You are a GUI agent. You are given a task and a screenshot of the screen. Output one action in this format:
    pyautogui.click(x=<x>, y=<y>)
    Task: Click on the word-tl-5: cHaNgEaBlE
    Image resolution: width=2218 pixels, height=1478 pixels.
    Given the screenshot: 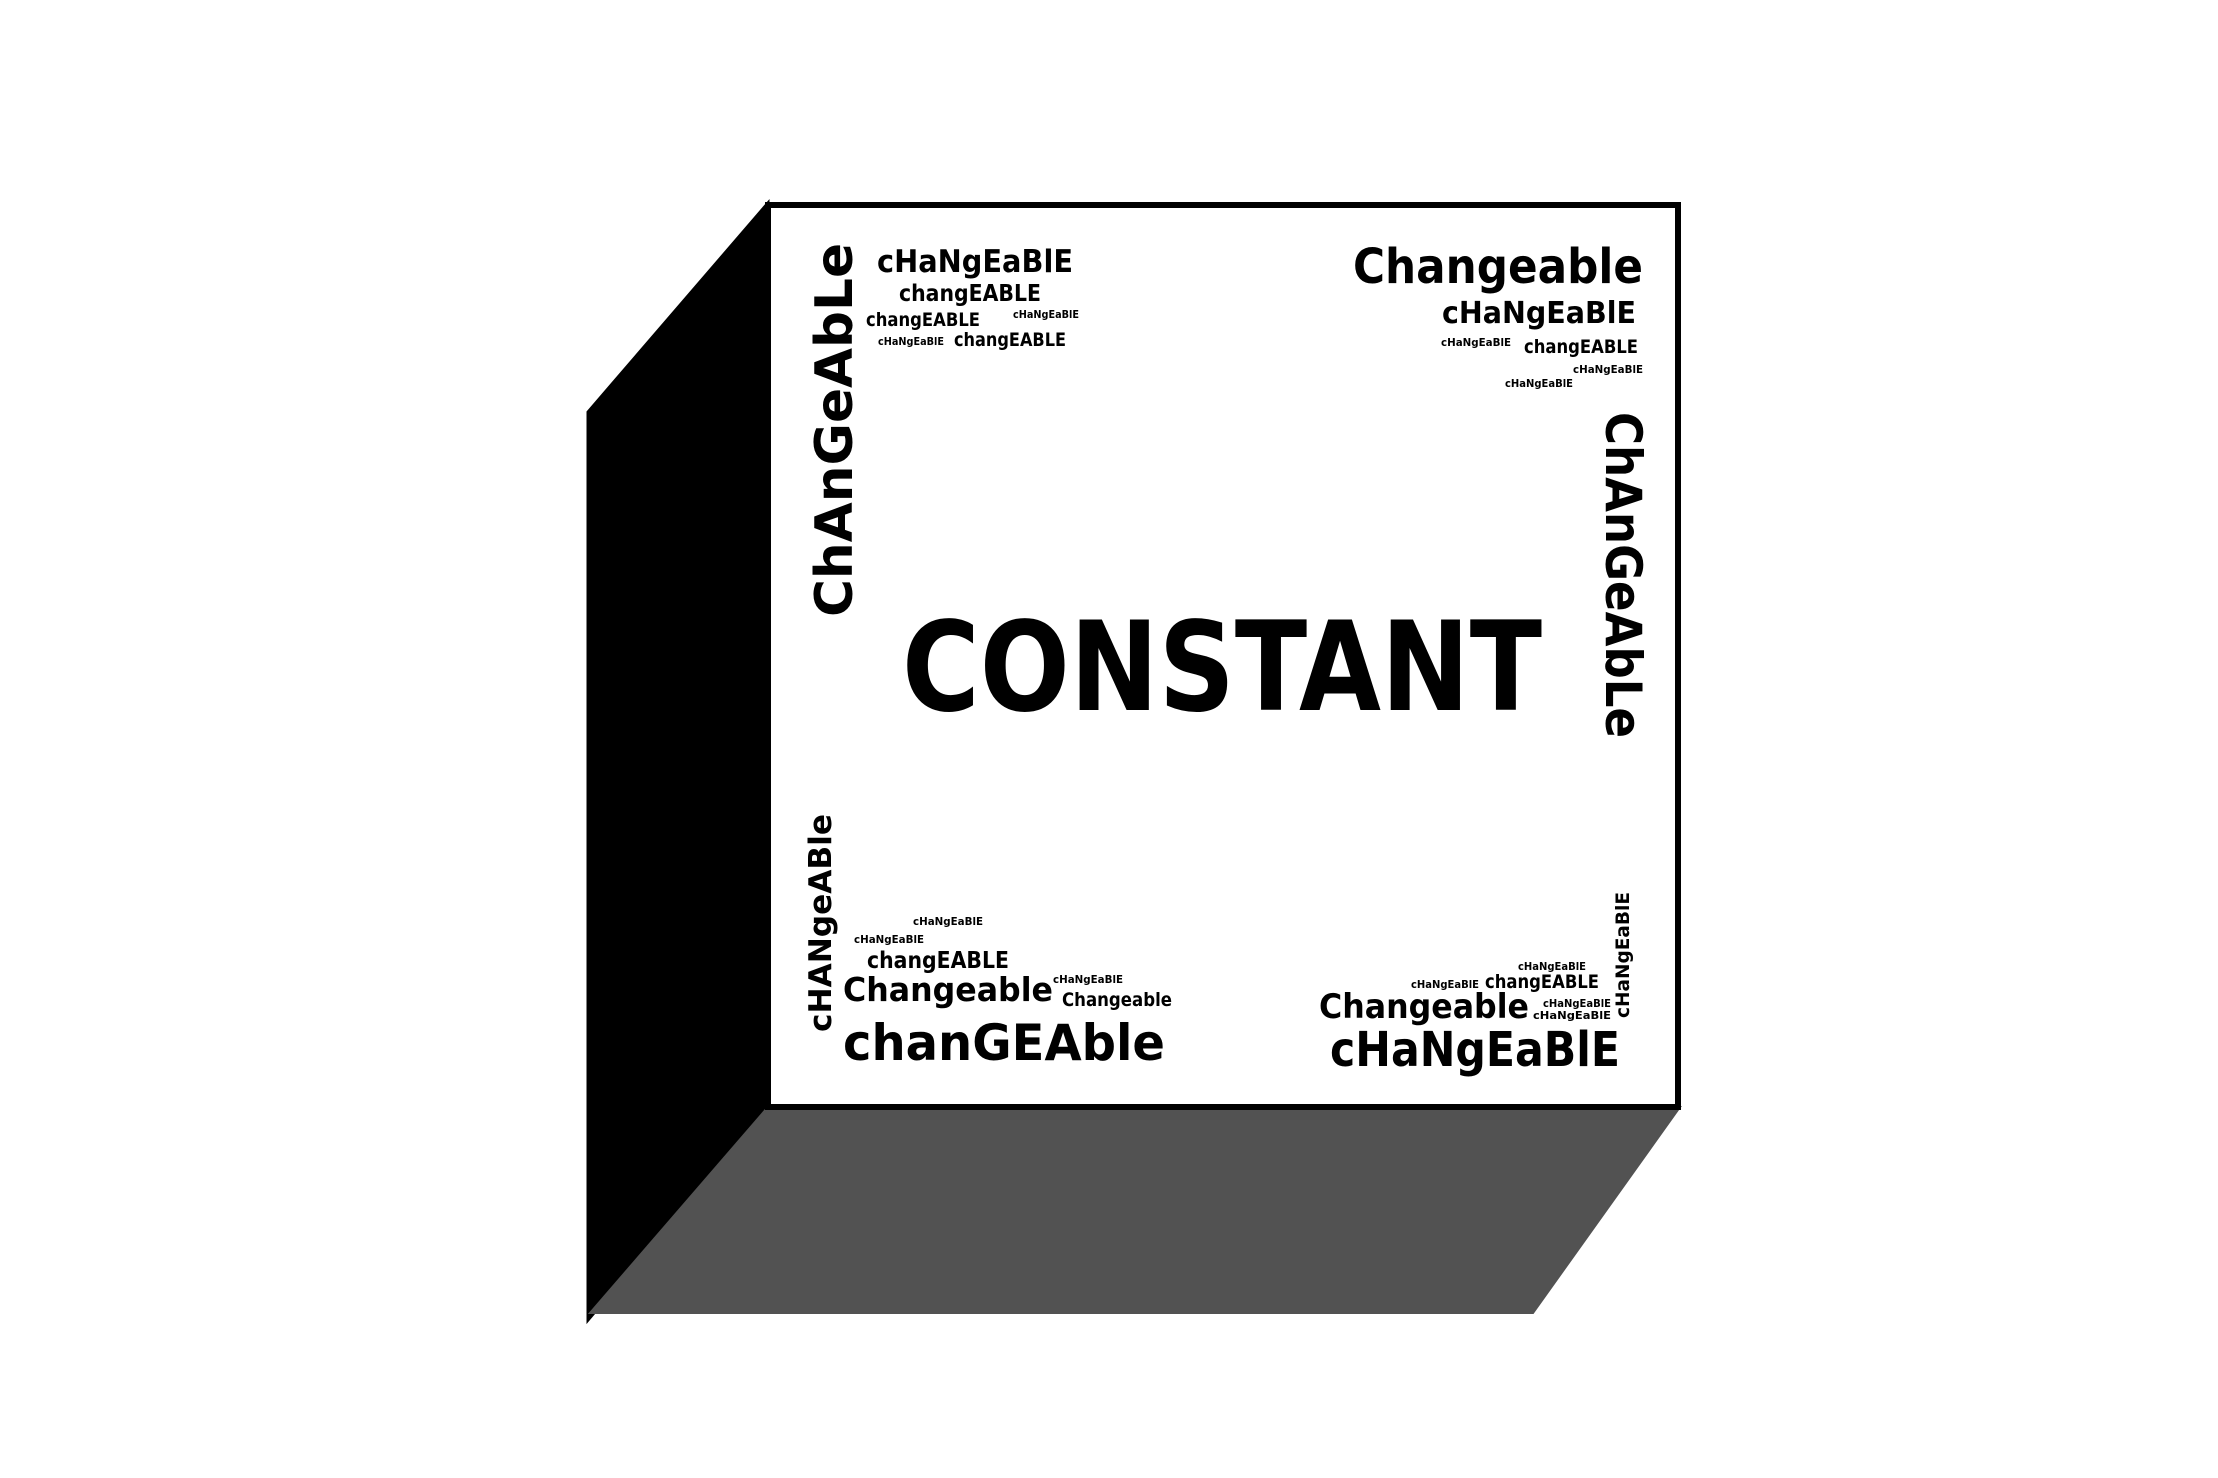 What is the action you would take?
    pyautogui.click(x=911, y=341)
    